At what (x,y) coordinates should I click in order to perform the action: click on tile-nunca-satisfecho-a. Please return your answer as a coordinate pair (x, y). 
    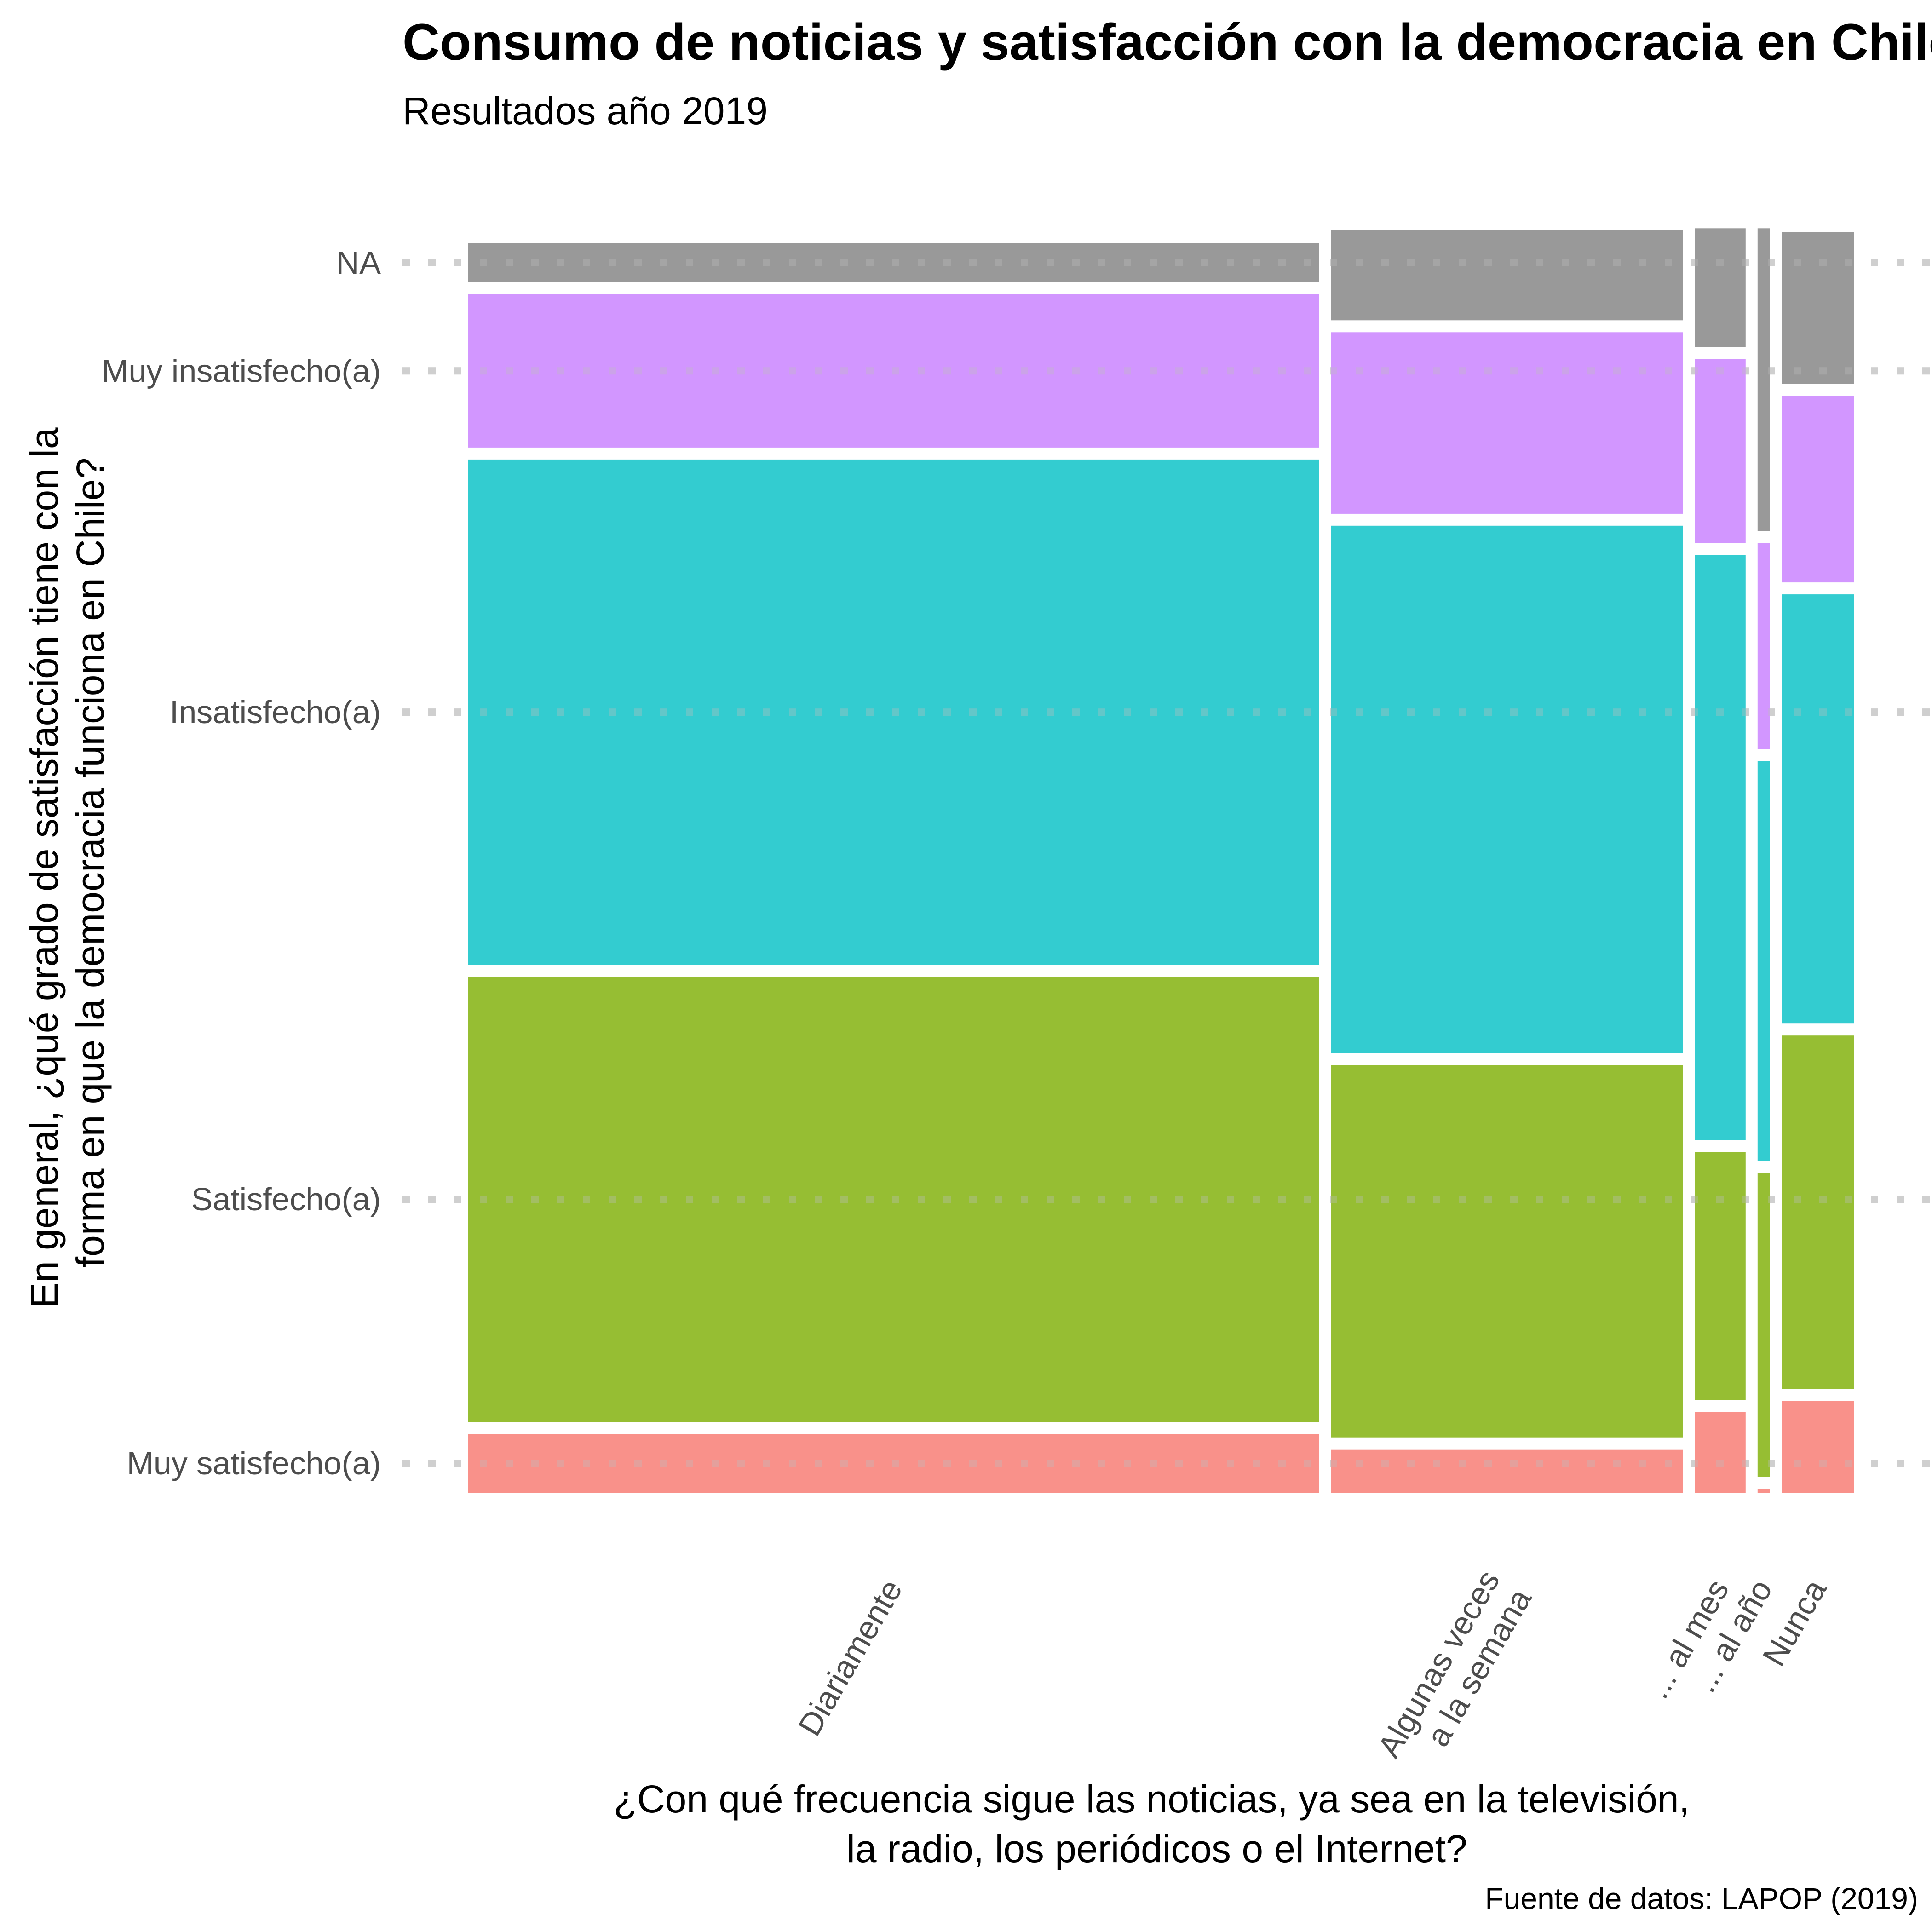
    Looking at the image, I should click on (1818, 1212).